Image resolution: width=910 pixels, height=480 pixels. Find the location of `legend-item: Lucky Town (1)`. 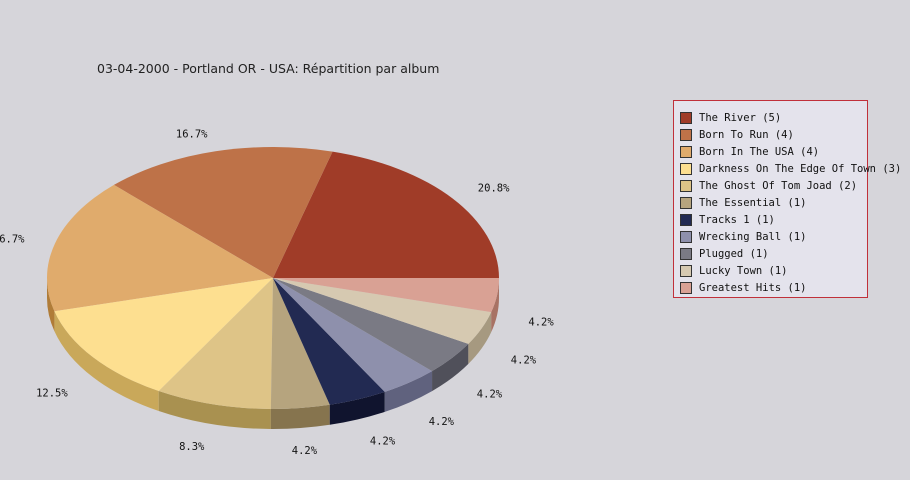

legend-item: Lucky Town (1) is located at coordinates (773, 270).